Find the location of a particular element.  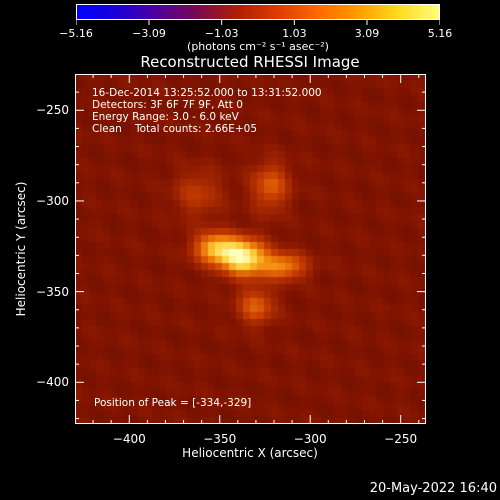

y-tick-label: −350 is located at coordinates (52, 291).